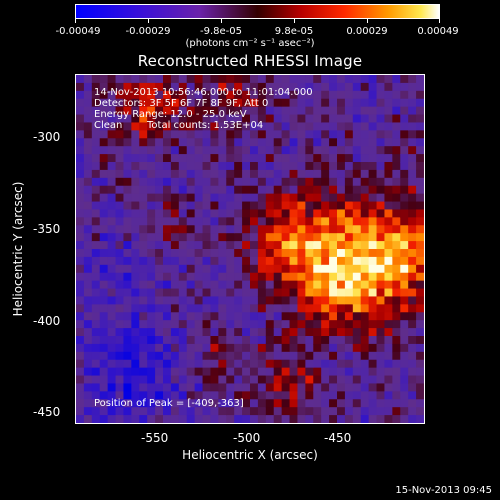  What do you see at coordinates (148, 31) in the screenshot?
I see `colorbar-tick-label: -0.00029` at bounding box center [148, 31].